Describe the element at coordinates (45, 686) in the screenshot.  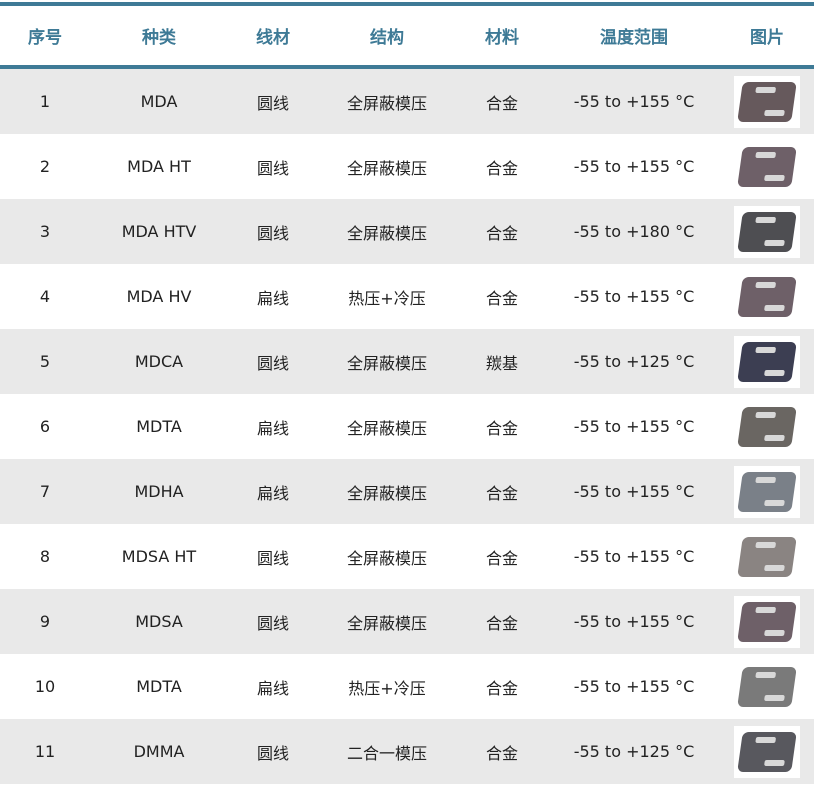
I see `cell-no: 10` at that location.